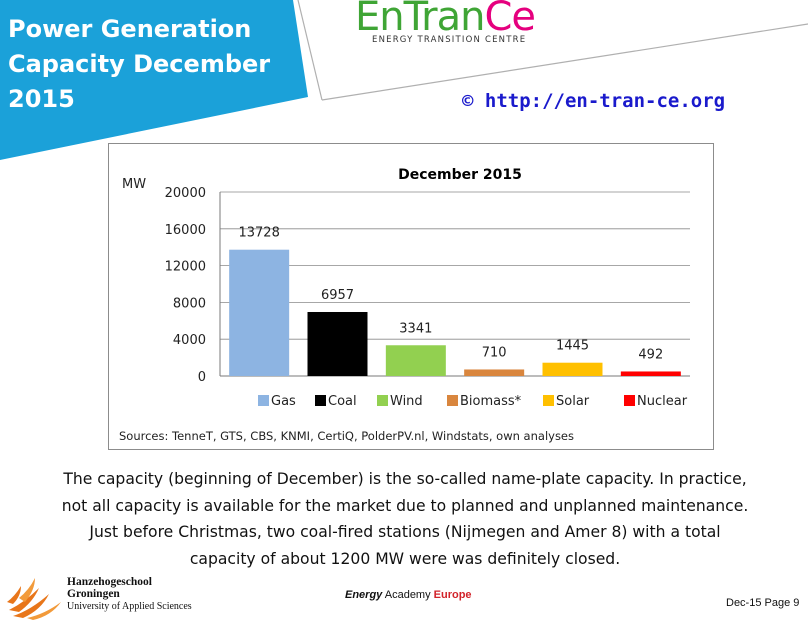 The width and height of the screenshot is (808, 630). What do you see at coordinates (406, 401) in the screenshot?
I see `legend-label: Wind` at bounding box center [406, 401].